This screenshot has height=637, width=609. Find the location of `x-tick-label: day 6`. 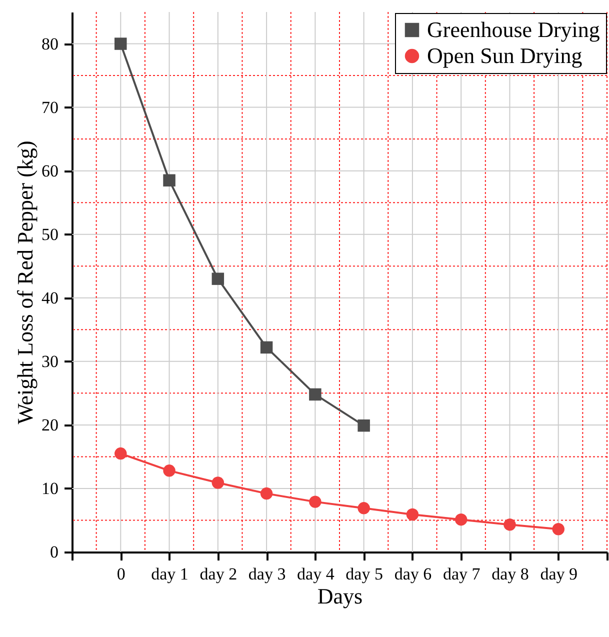

x-tick-label: day 6 is located at coordinates (413, 574).